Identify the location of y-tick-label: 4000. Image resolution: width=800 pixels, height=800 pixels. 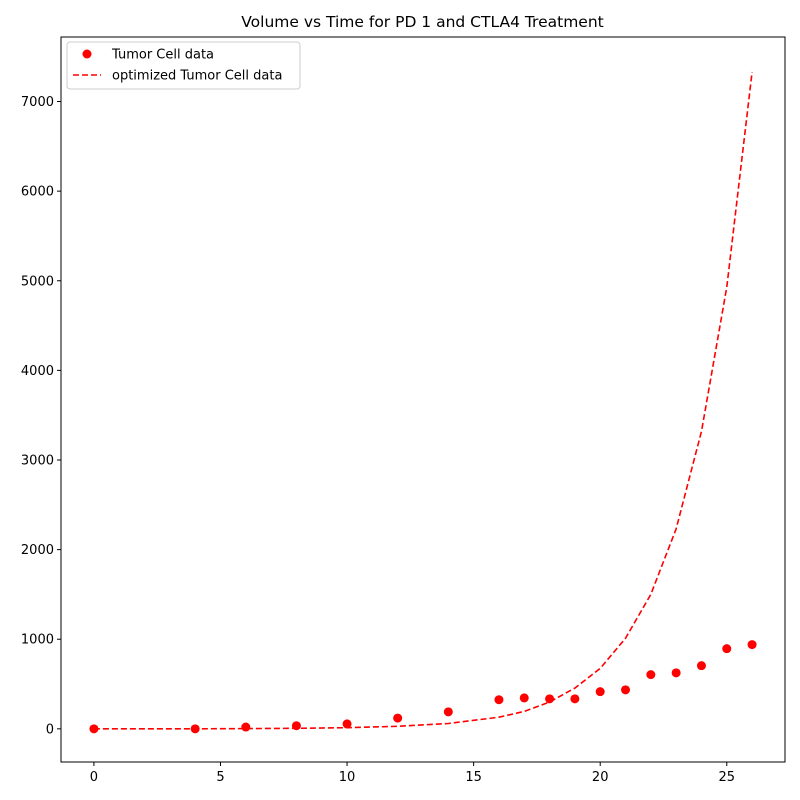
(37, 371).